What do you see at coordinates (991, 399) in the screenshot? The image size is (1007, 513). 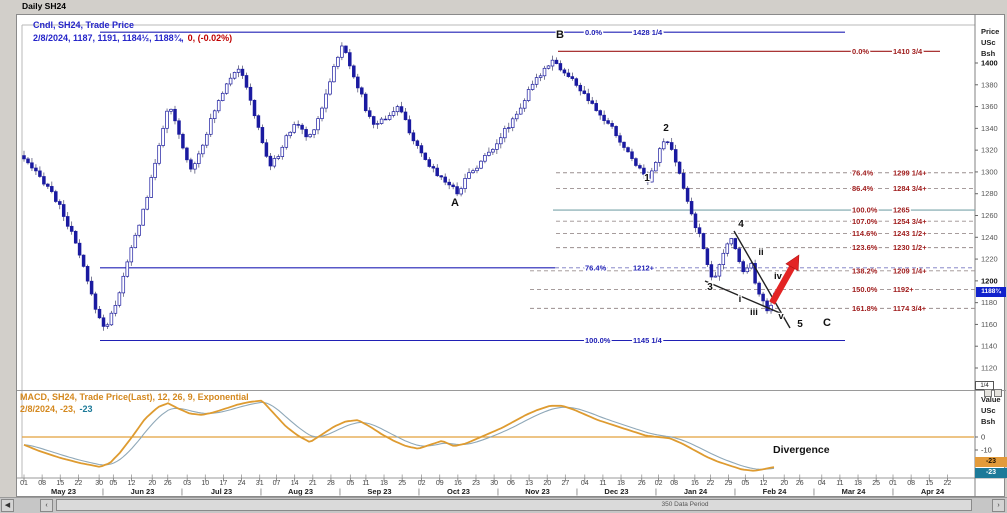 I see `macd-axis-header-line: Value` at bounding box center [991, 399].